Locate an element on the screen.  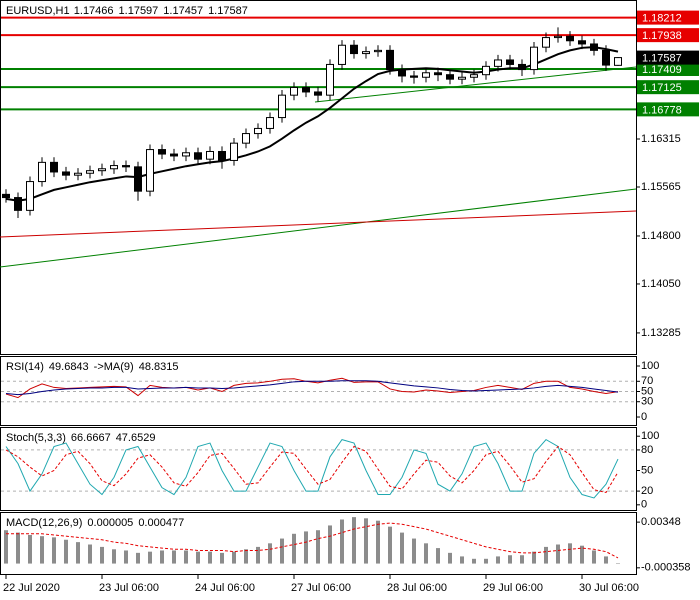
header-part: 66.6667 is located at coordinates (91, 438).